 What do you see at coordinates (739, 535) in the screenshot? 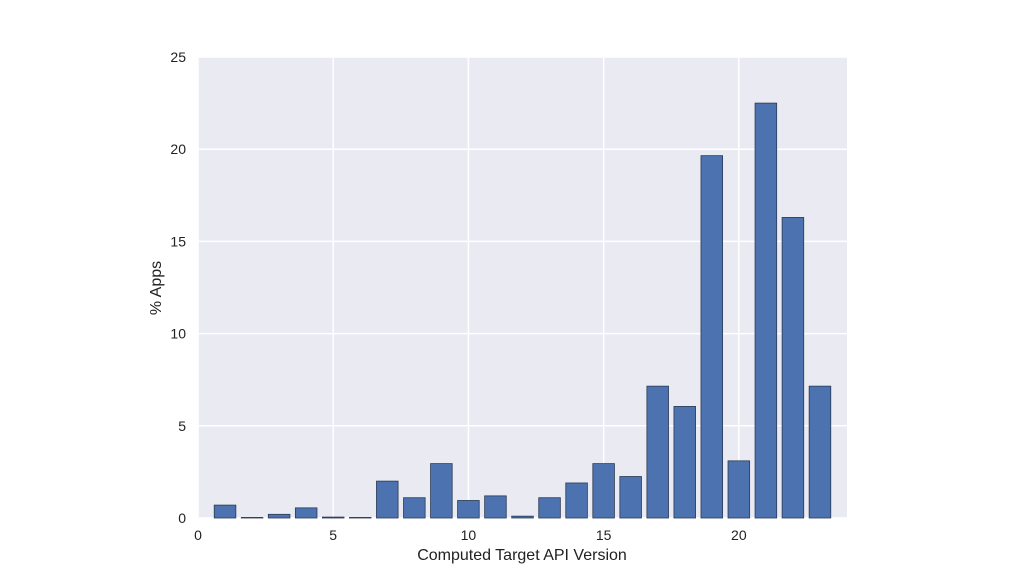
I see `x-tick-label: 20` at bounding box center [739, 535].